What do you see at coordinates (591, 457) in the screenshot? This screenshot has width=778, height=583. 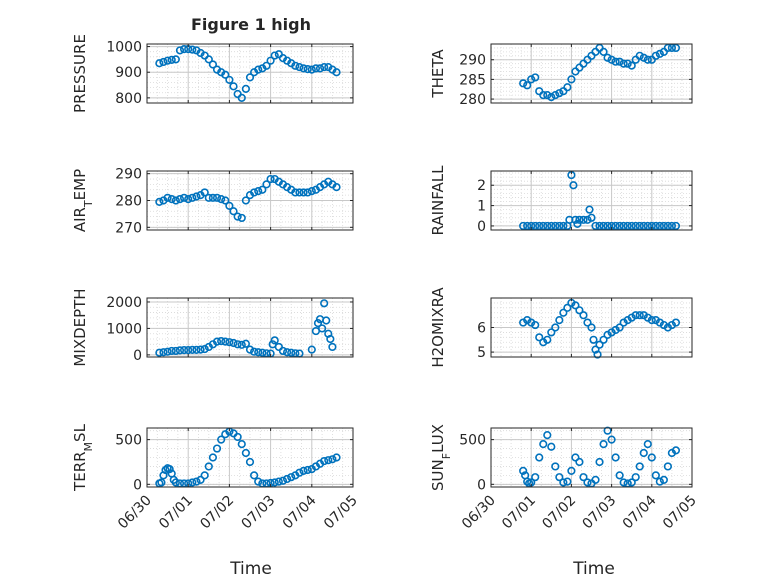 I see `axes-frame` at bounding box center [591, 457].